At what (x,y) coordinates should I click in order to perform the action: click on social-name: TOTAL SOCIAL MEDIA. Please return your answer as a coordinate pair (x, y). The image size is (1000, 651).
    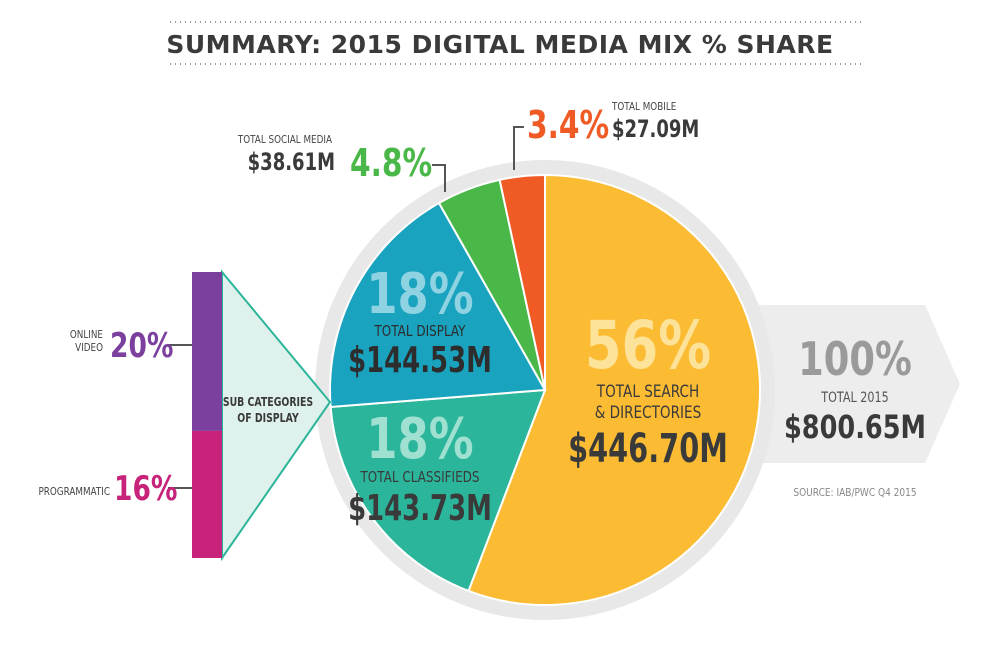
    Looking at the image, I should click on (284, 140).